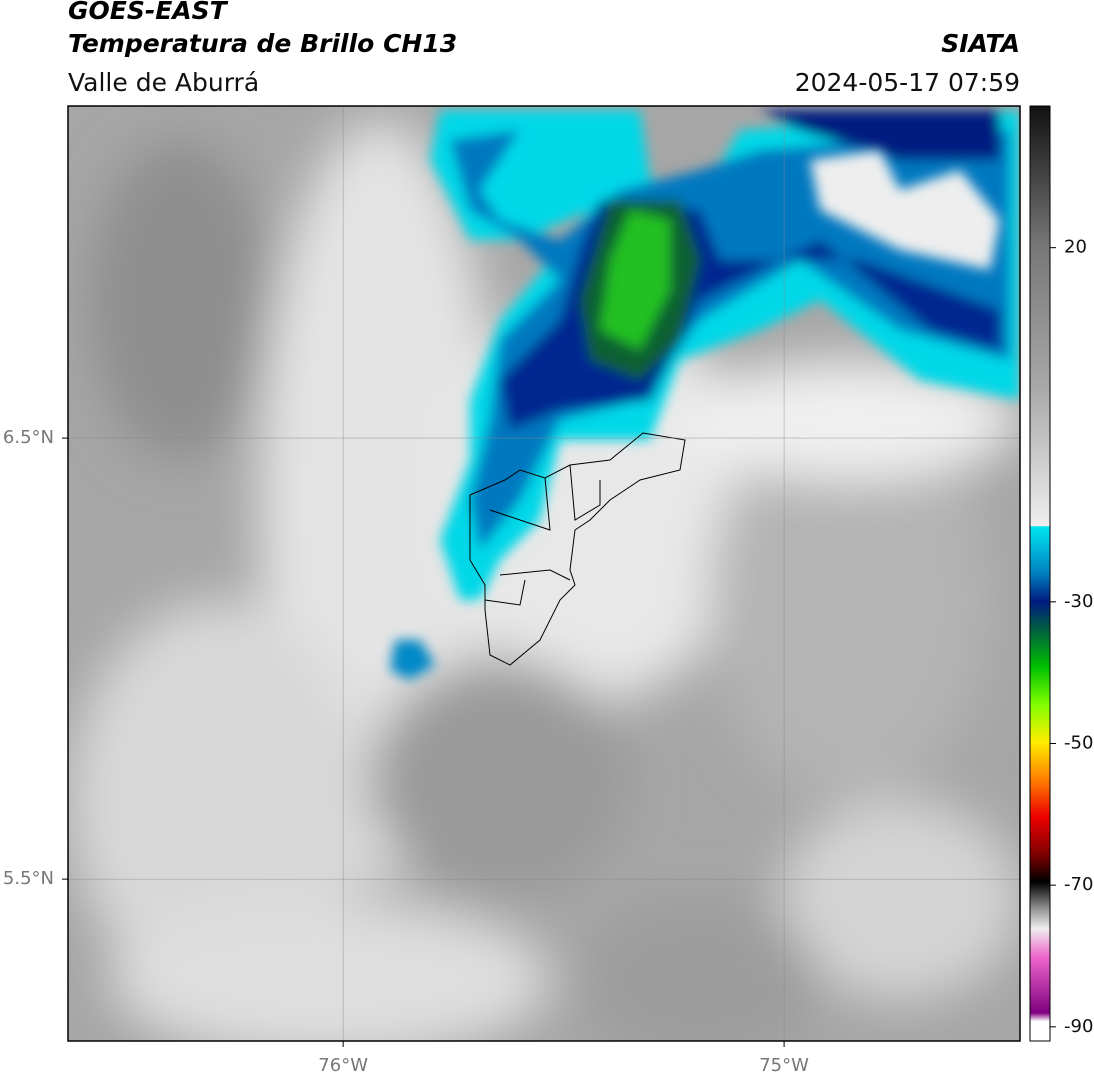  I want to click on colorbar-tick-label: -70, so click(1078, 884).